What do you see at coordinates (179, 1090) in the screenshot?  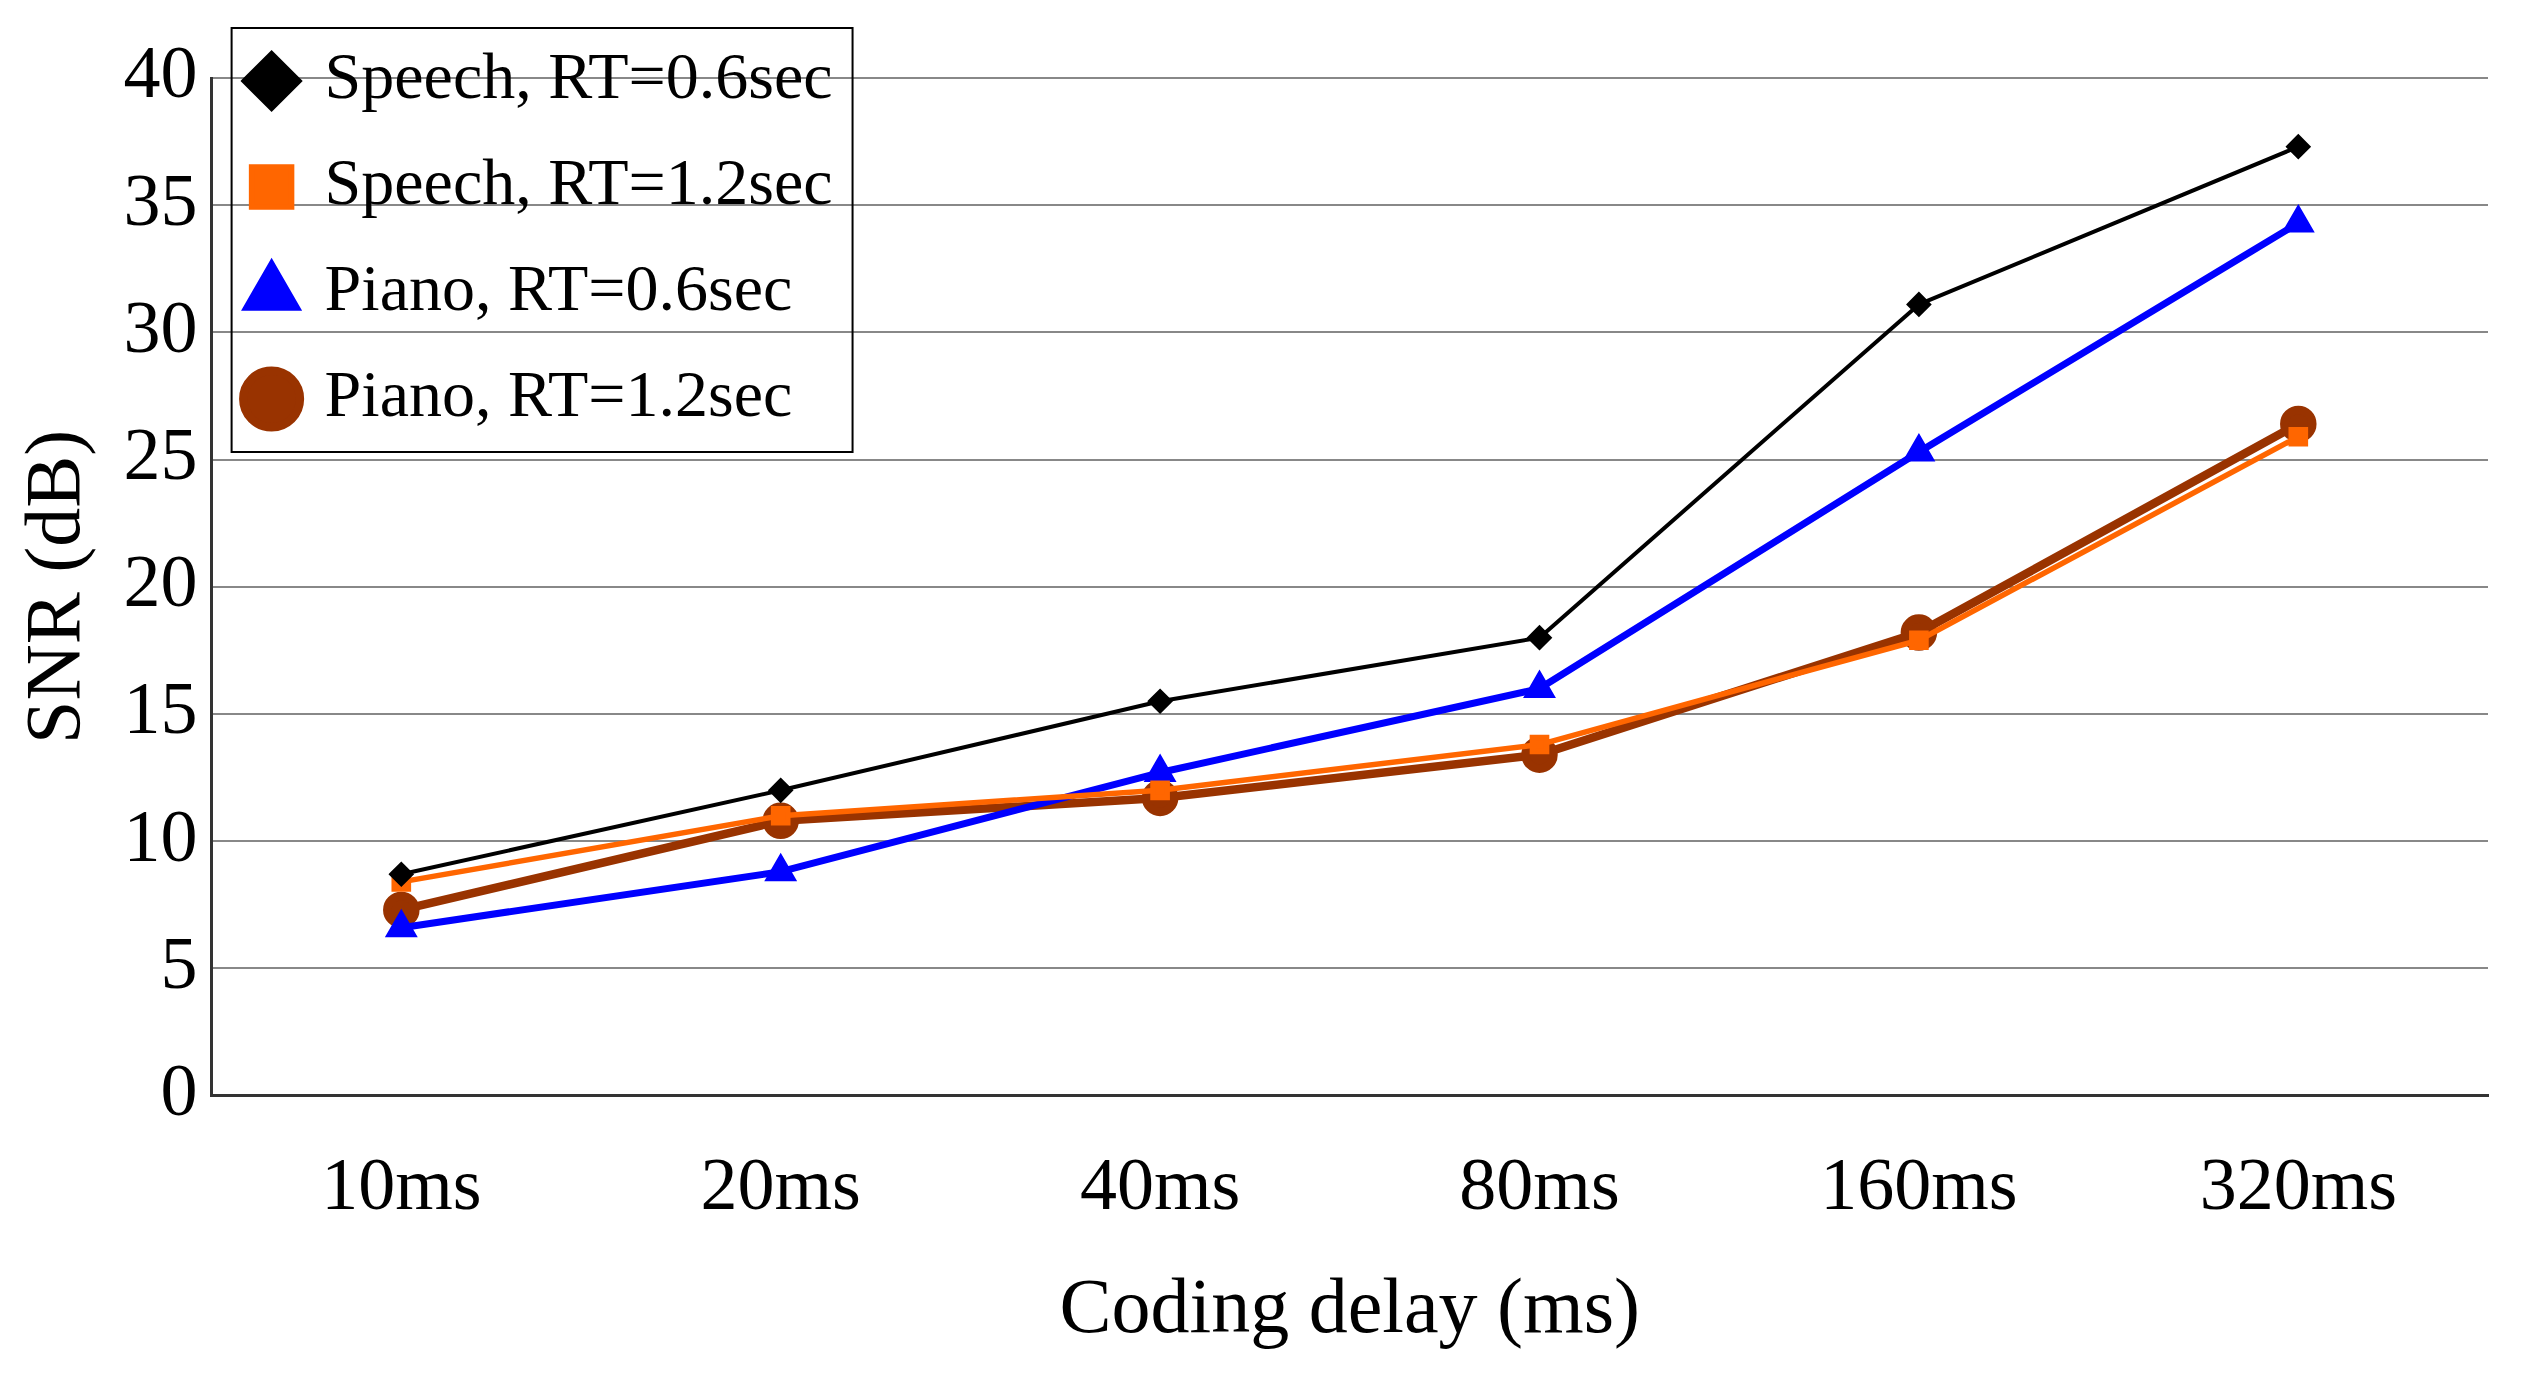 I see `y-tick-label: 0` at bounding box center [179, 1090].